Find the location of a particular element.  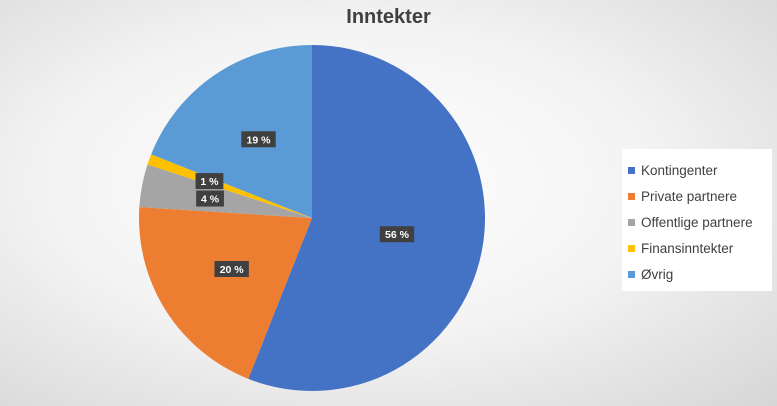

legend-label: Finansinntekter is located at coordinates (687, 248).